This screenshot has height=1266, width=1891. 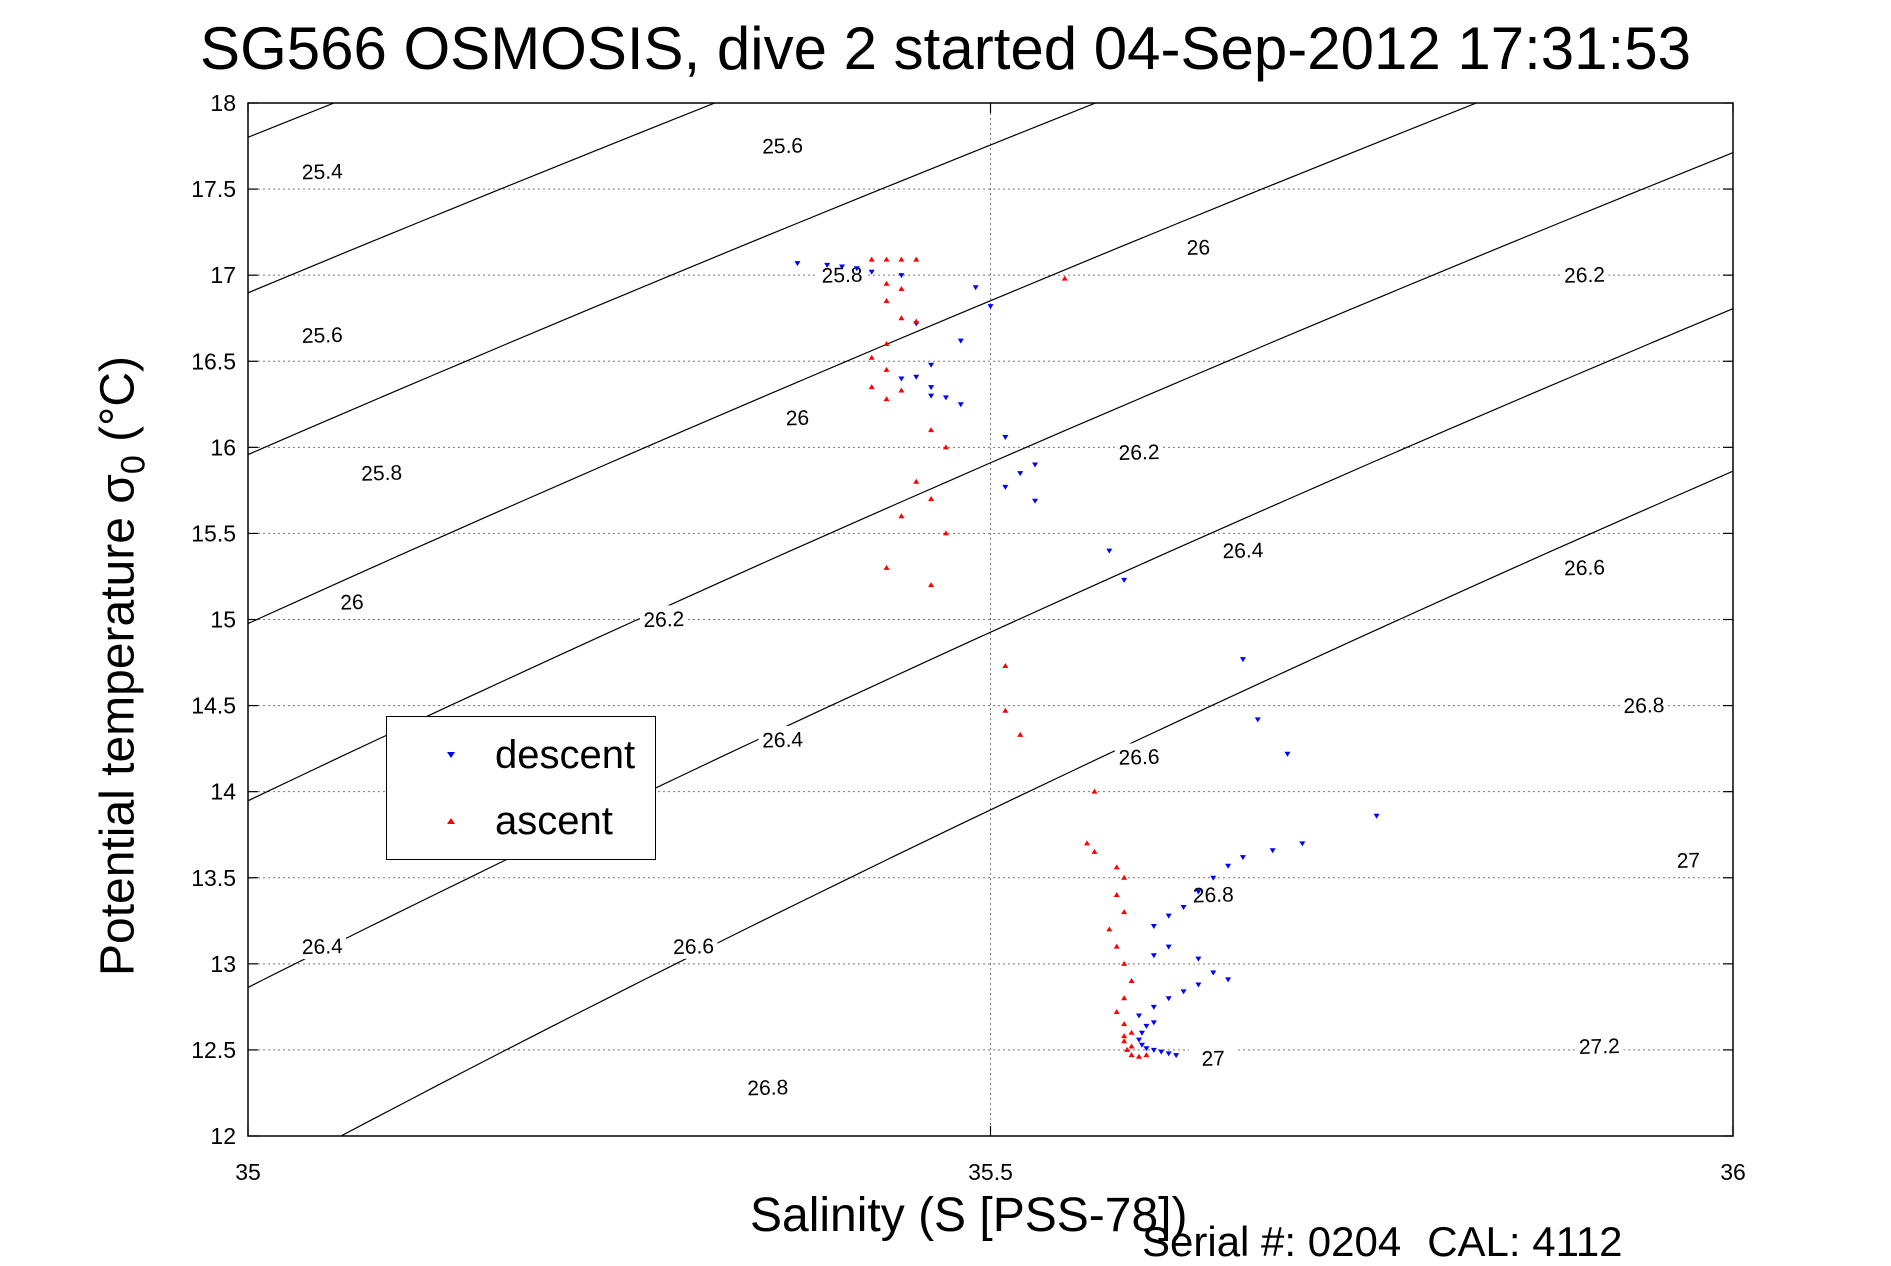 What do you see at coordinates (223, 792) in the screenshot?
I see `y-tick-label: 14` at bounding box center [223, 792].